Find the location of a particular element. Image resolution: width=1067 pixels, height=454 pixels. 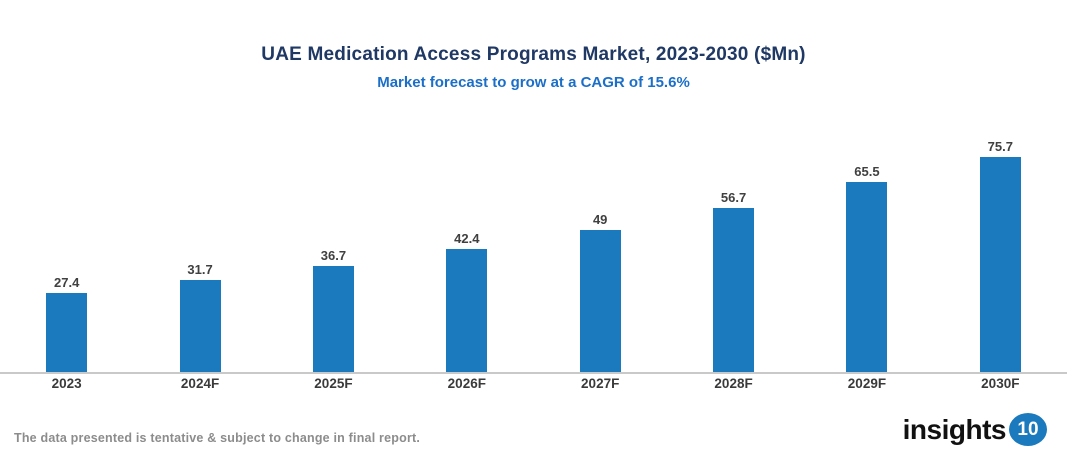

bar-column: 42.4 is located at coordinates (466, 256).